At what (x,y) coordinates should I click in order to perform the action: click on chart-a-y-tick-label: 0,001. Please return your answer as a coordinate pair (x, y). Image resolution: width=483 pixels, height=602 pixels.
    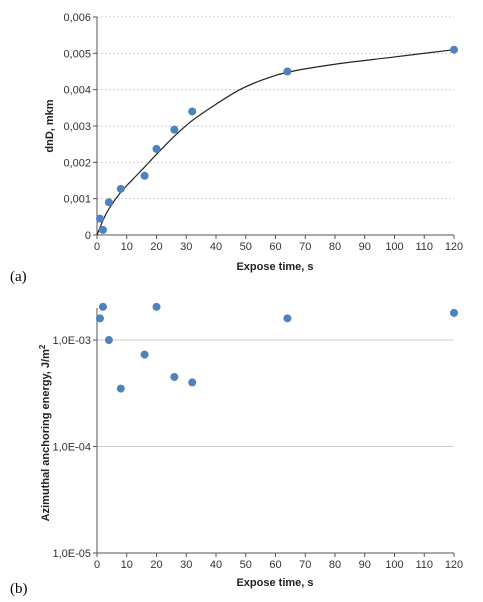
    Looking at the image, I should click on (77, 200).